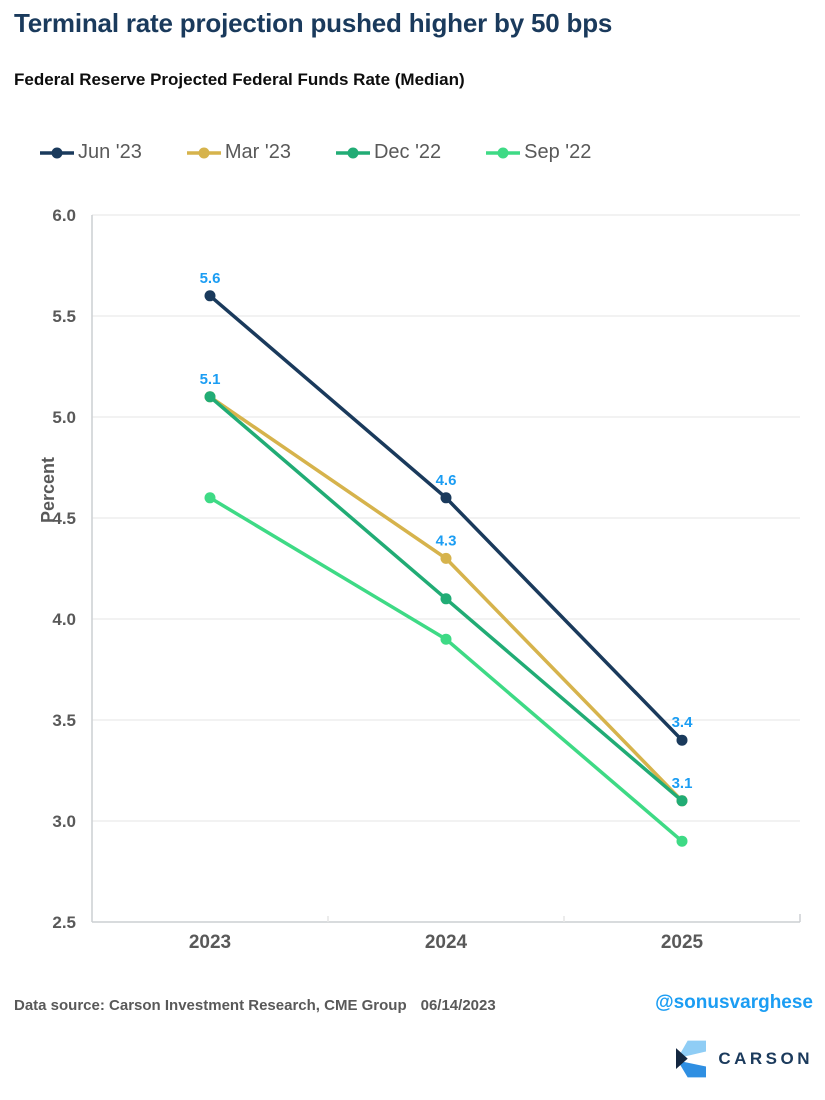 The width and height of the screenshot is (825, 1100). What do you see at coordinates (64, 619) in the screenshot?
I see `y-tick-label: 4.0` at bounding box center [64, 619].